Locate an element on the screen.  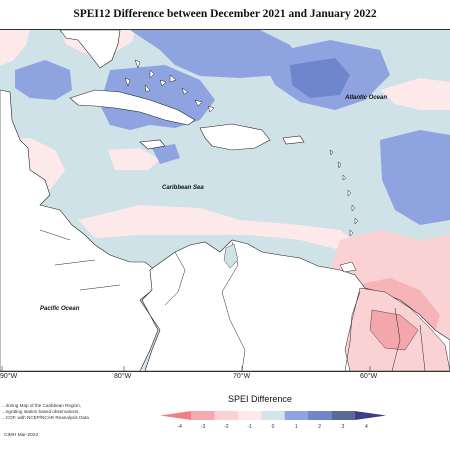
legend-tick-label: 1 is located at coordinates (296, 427).